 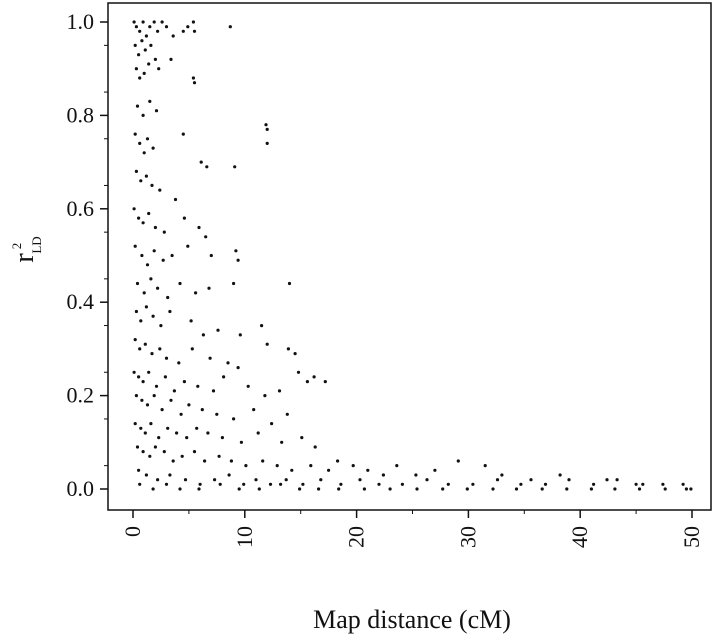 What do you see at coordinates (691, 537) in the screenshot?
I see `x-tick-label-5: 50` at bounding box center [691, 537].